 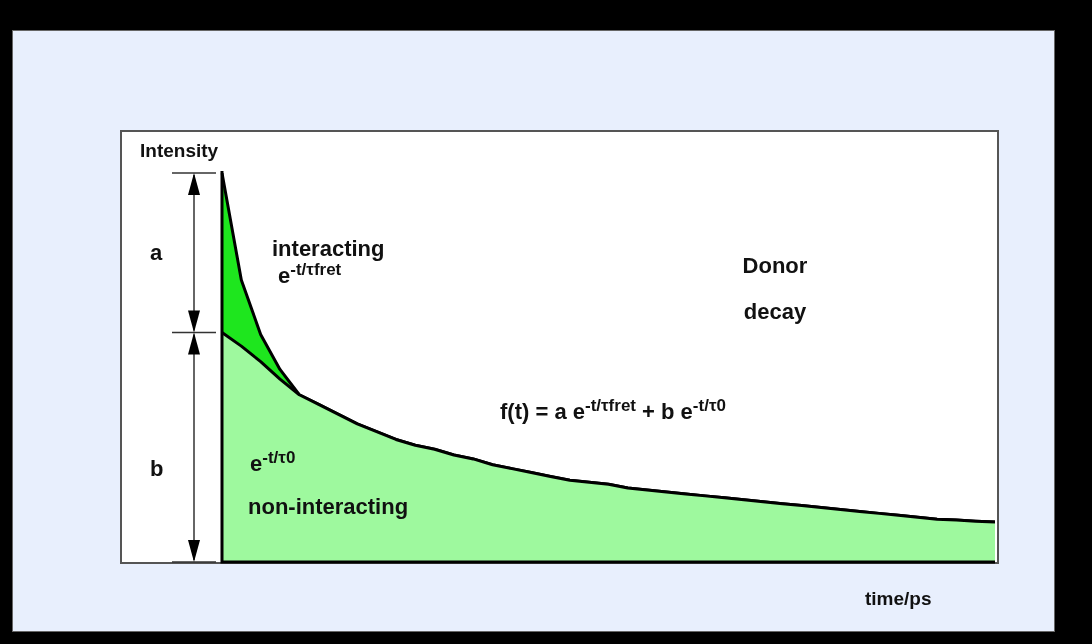 I want to click on annotation: Donor decay, so click(x=775, y=289).